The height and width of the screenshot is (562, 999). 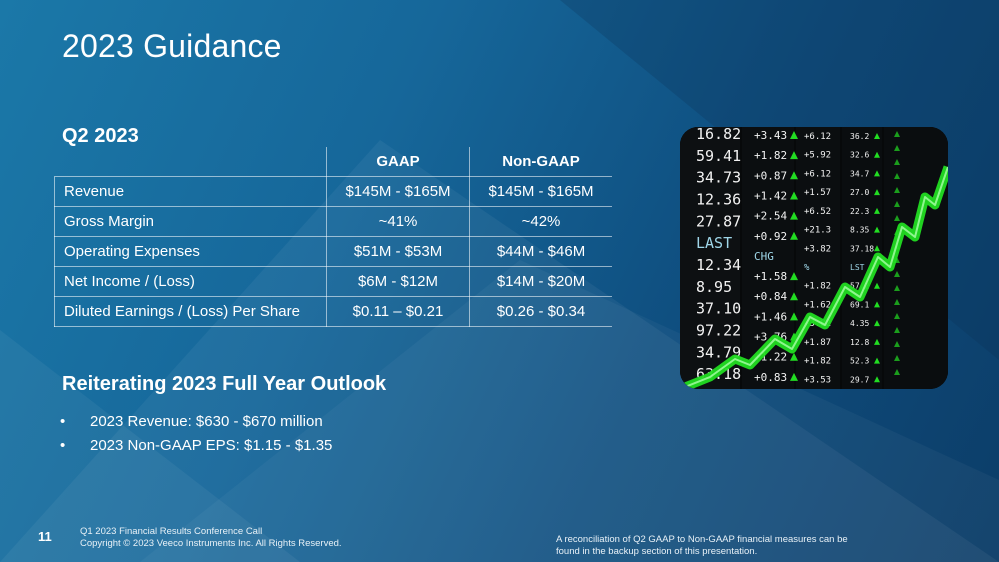 What do you see at coordinates (398, 251) in the screenshot?
I see `row-gaap-value: $51M - $53M` at bounding box center [398, 251].